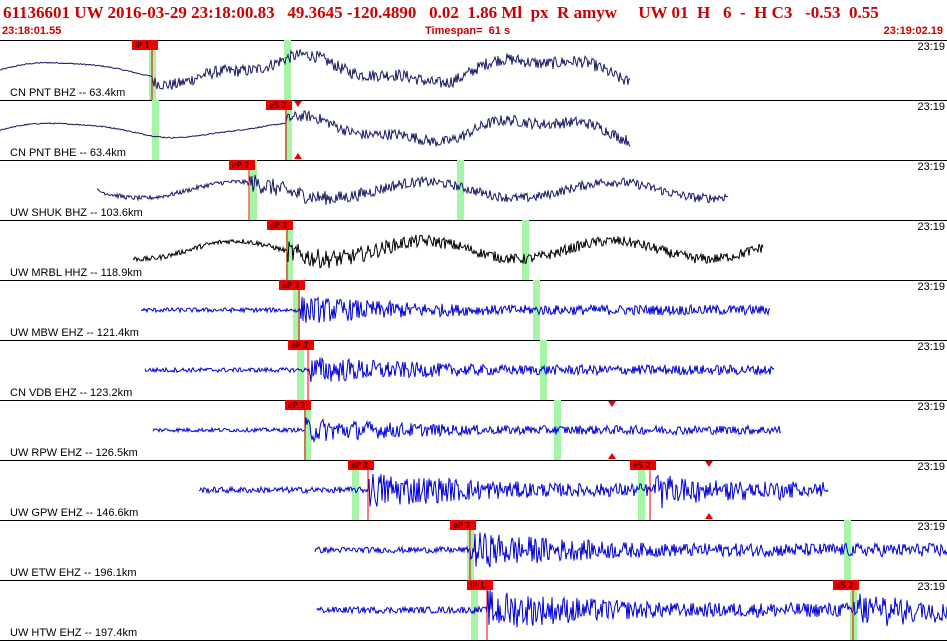 The image size is (947, 641). I want to click on channel-label: CN VDB EHZ -- 123.2km, so click(71, 393).